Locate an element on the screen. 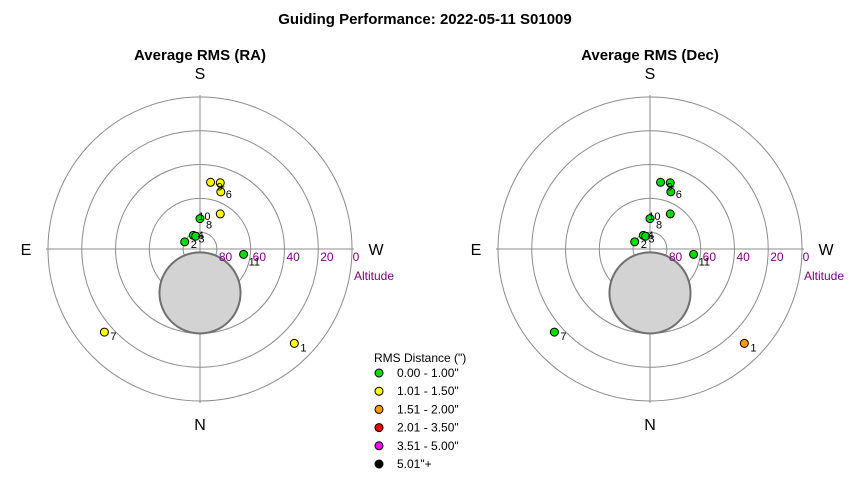 The width and height of the screenshot is (850, 480). compass-west-dec: W is located at coordinates (826, 250).